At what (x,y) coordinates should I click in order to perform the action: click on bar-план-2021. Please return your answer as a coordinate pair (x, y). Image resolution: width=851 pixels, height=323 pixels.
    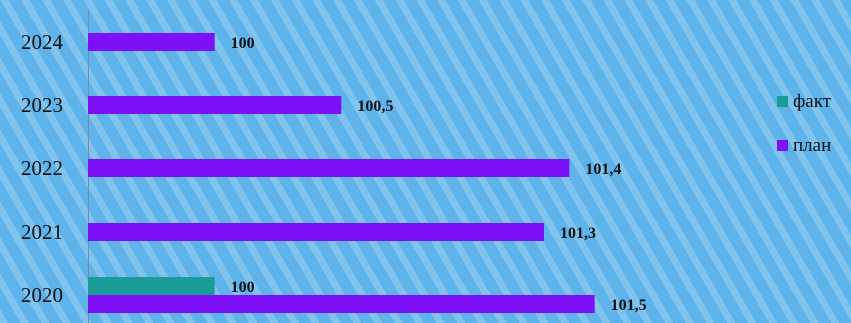
    Looking at the image, I should click on (316, 232).